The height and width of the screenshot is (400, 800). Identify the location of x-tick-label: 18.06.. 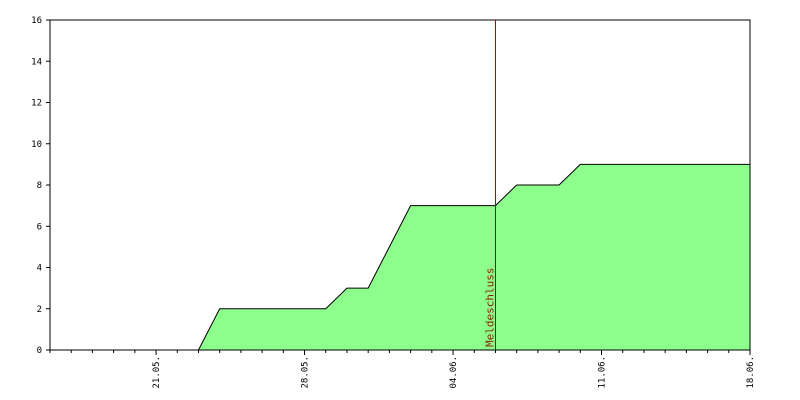
(751, 372).